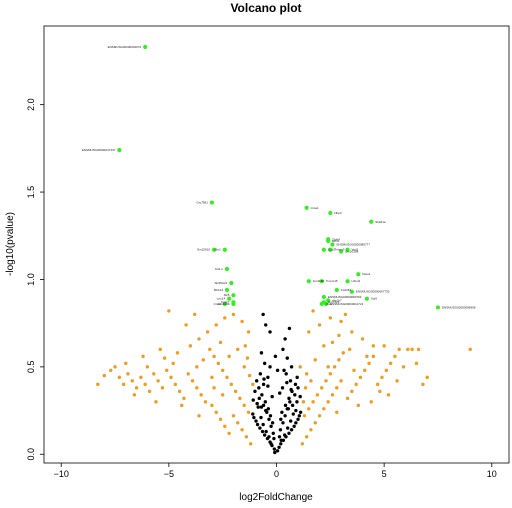 The width and height of the screenshot is (512, 508). I want to click on y-tick-label: 1.0, so click(31, 279).